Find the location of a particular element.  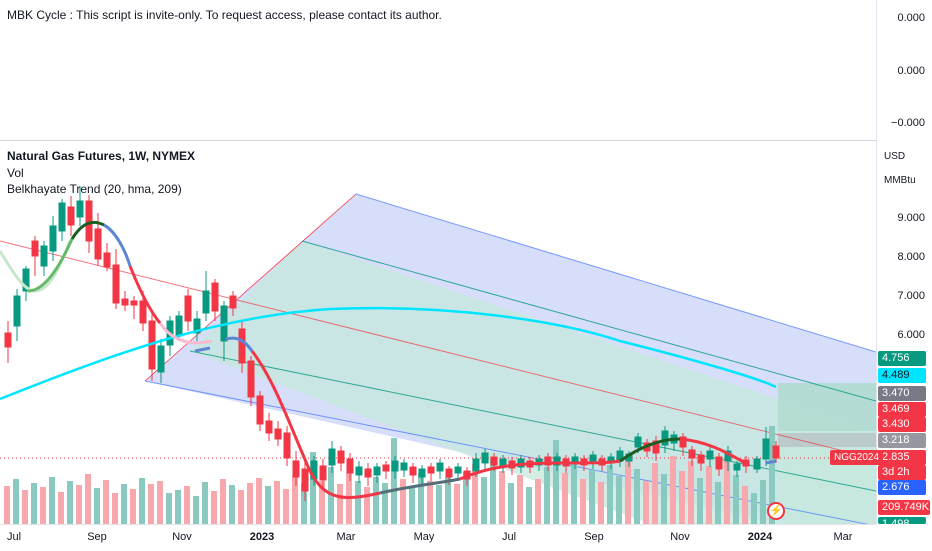

lightning-icon: ⚡ is located at coordinates (776, 511).